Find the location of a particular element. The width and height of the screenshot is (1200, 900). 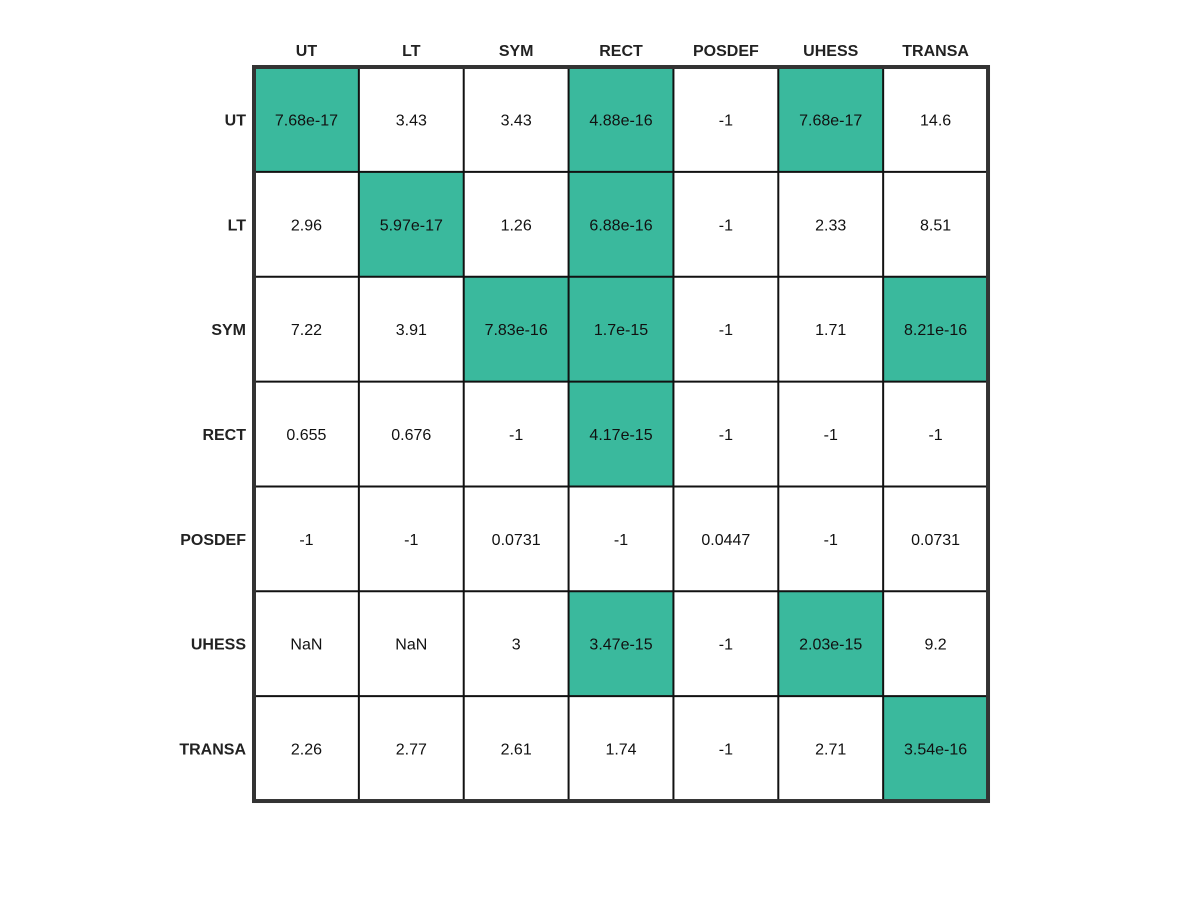

heatmap-cell-posdef-sym is located at coordinates (516, 539).